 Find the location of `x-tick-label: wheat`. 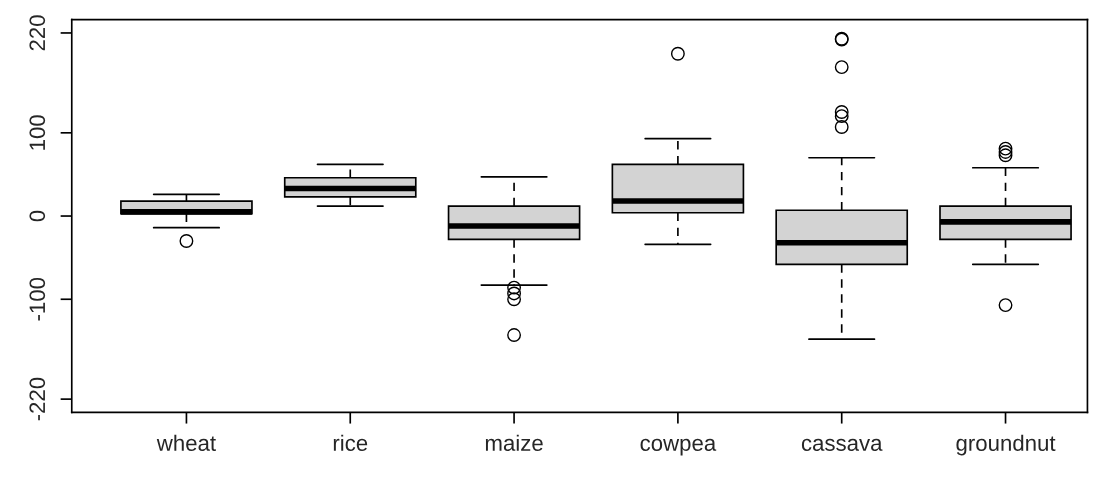

x-tick-label: wheat is located at coordinates (186, 442).